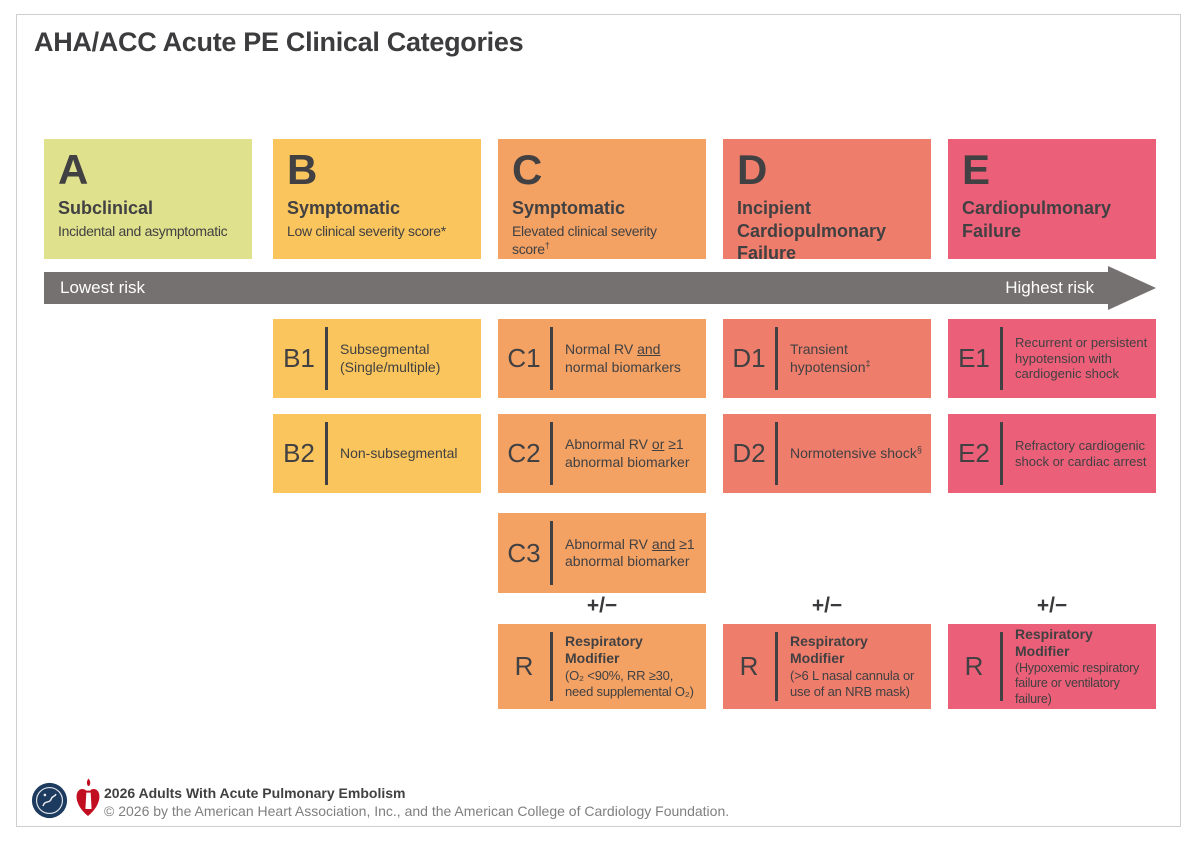 This screenshot has width=1200, height=847. I want to click on subcategory-box-c2: C2 Abnormal RV or ≥1 abnormal biomarker, so click(602, 453).